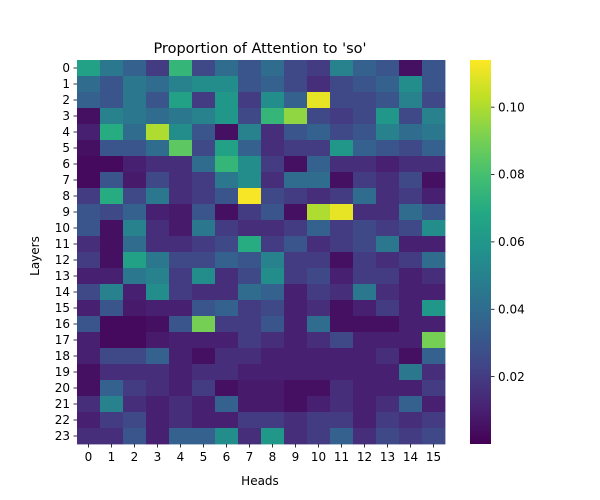  What do you see at coordinates (66, 100) in the screenshot?
I see `y-tick-label: 2` at bounding box center [66, 100].